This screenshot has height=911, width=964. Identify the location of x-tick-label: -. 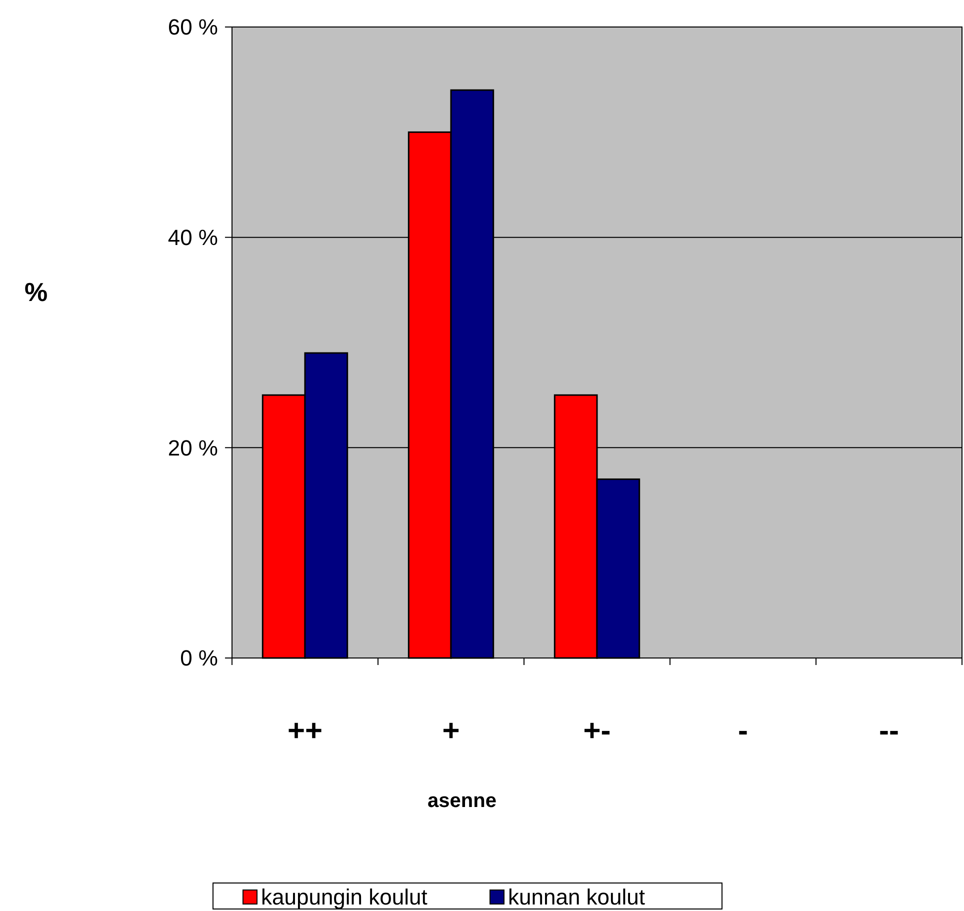
(743, 731).